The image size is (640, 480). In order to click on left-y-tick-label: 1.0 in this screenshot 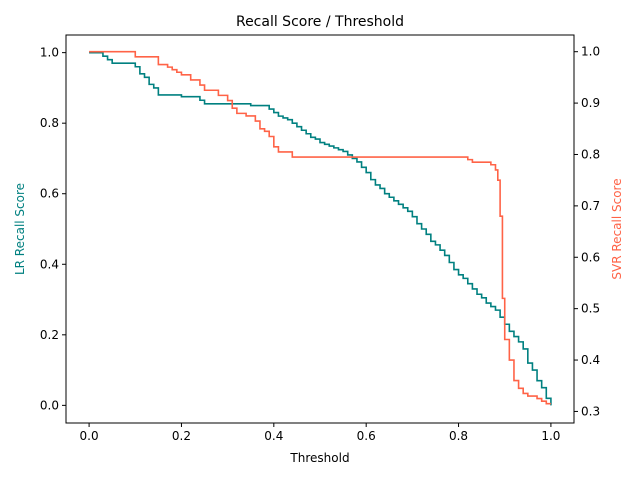, I will do `click(49, 53)`.